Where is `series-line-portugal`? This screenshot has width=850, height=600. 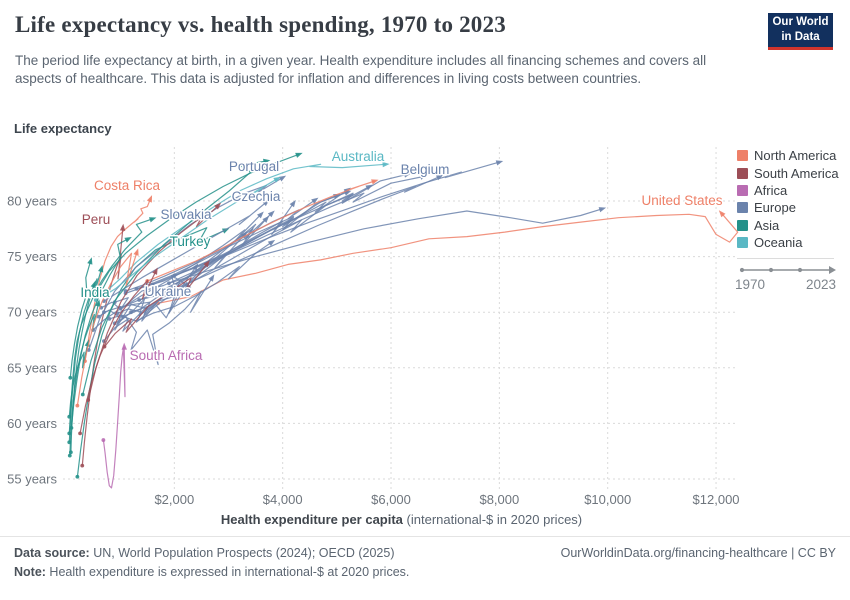
series-line-portugal is located at coordinates (186, 264).